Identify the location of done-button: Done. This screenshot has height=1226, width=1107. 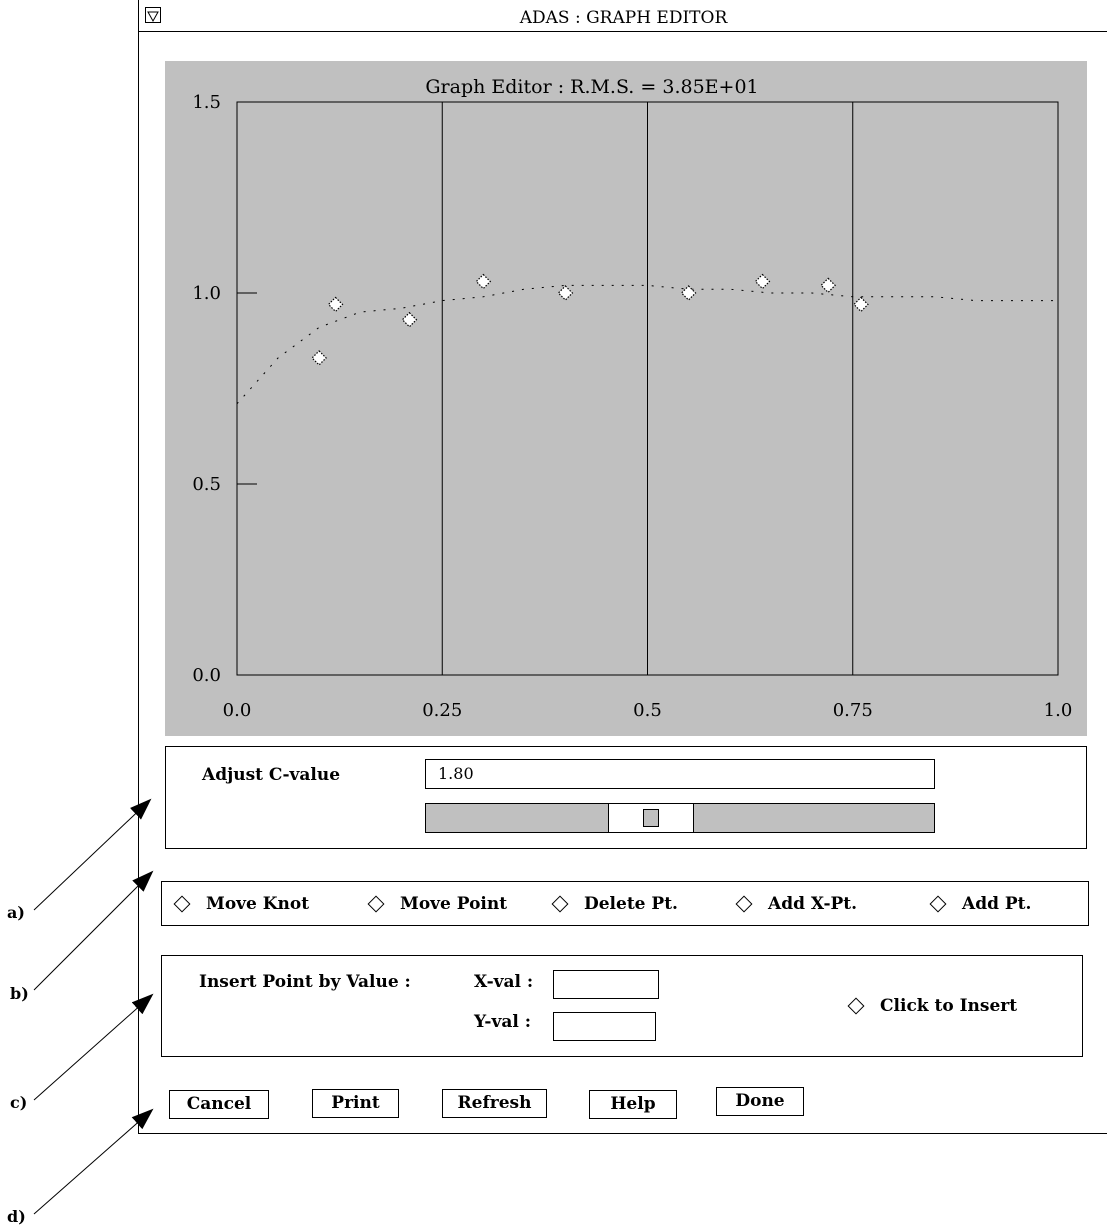
(760, 1101).